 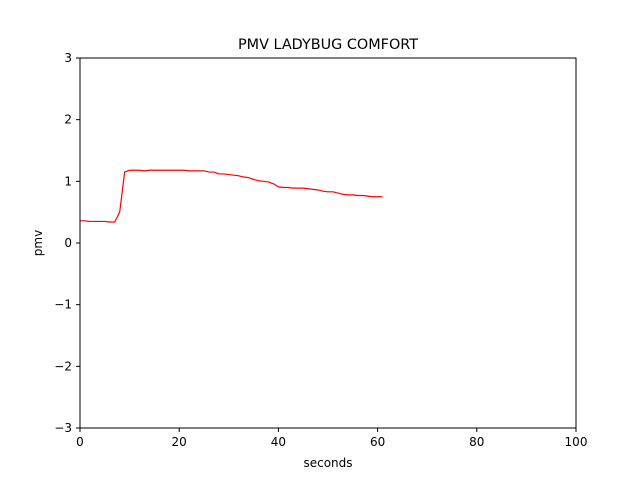 I want to click on y-tick-label: 3, so click(x=68, y=58).